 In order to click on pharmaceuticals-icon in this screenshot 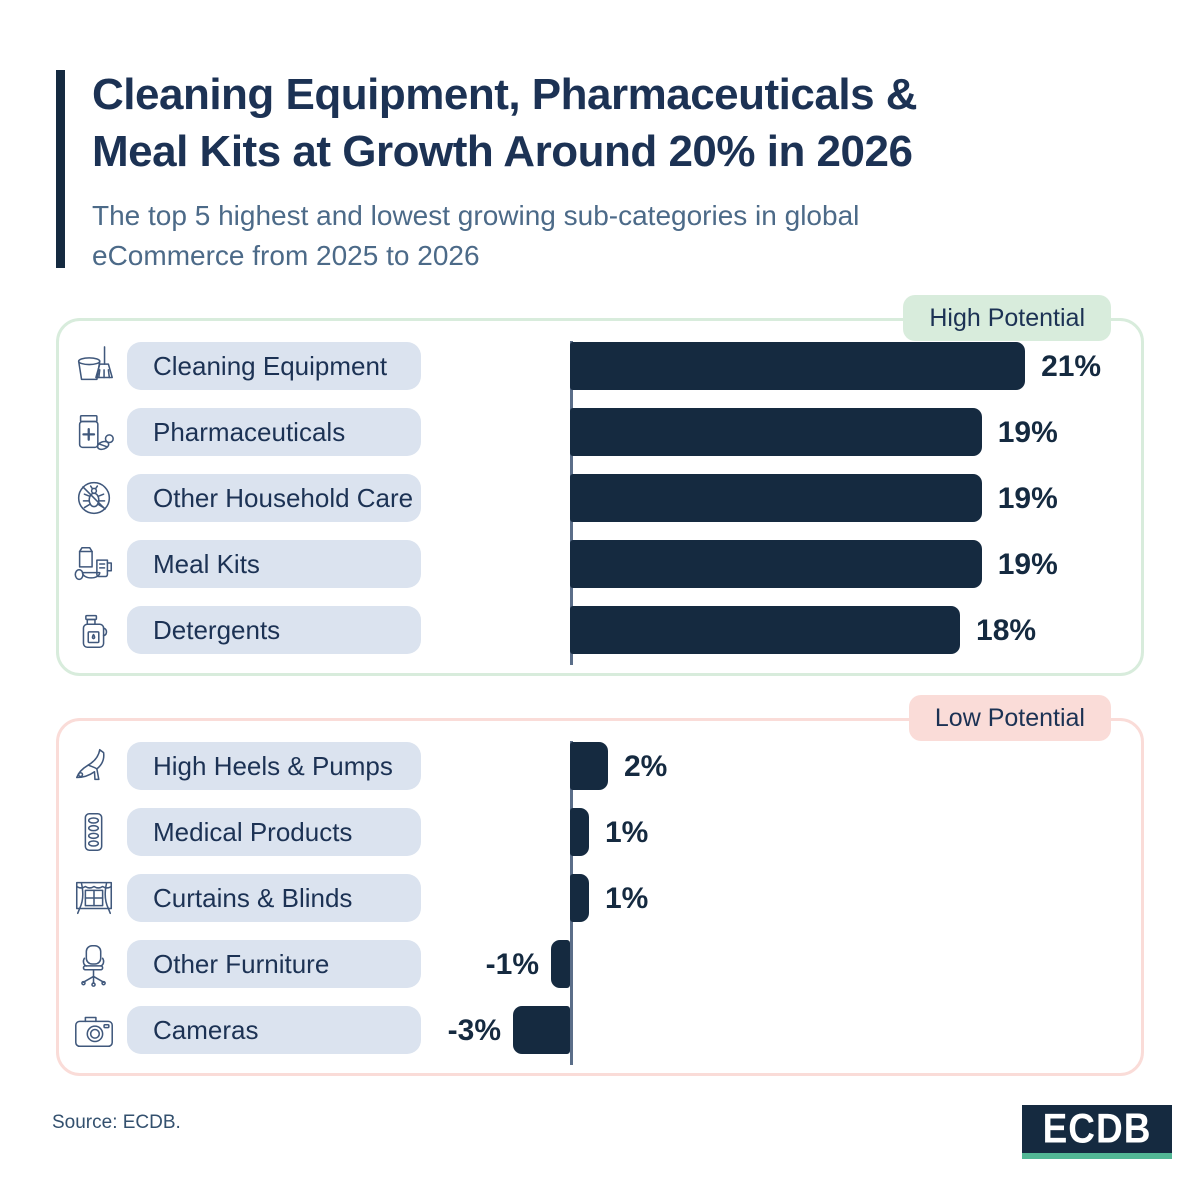, I will do `click(94, 432)`.